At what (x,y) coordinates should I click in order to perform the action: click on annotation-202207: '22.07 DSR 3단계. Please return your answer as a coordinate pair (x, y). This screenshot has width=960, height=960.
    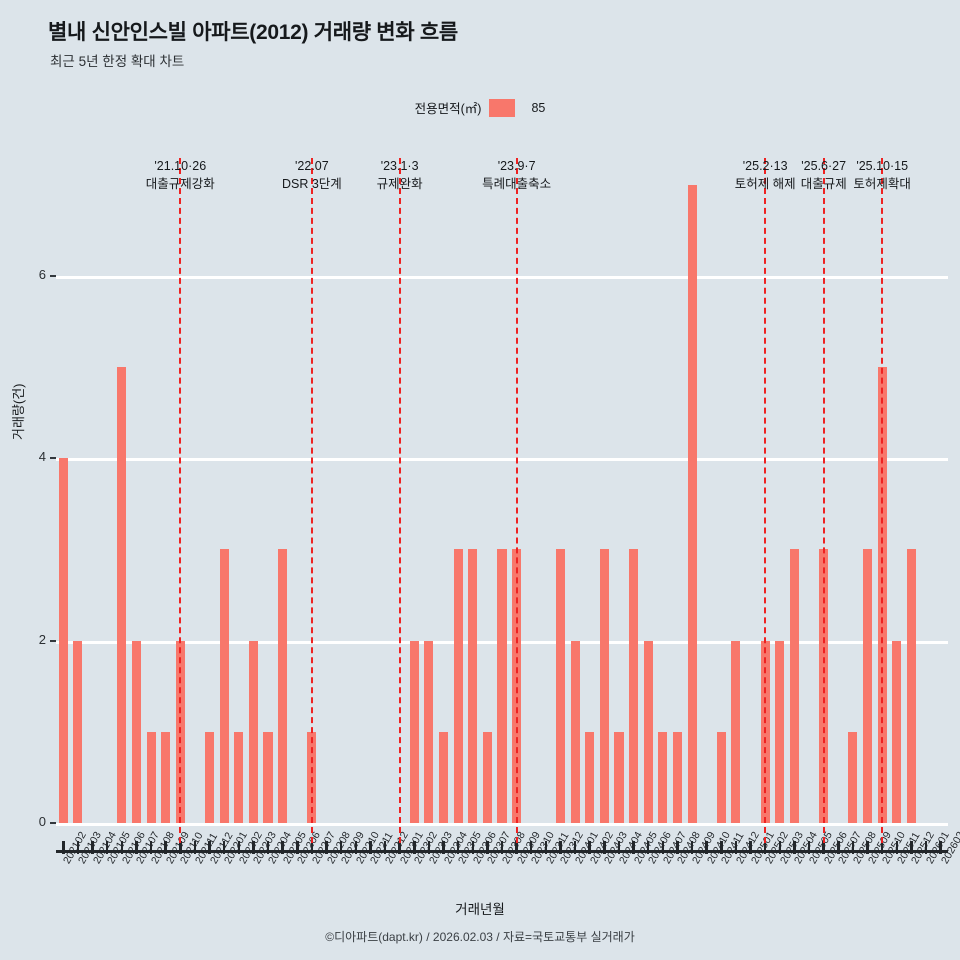
    Looking at the image, I should click on (312, 175).